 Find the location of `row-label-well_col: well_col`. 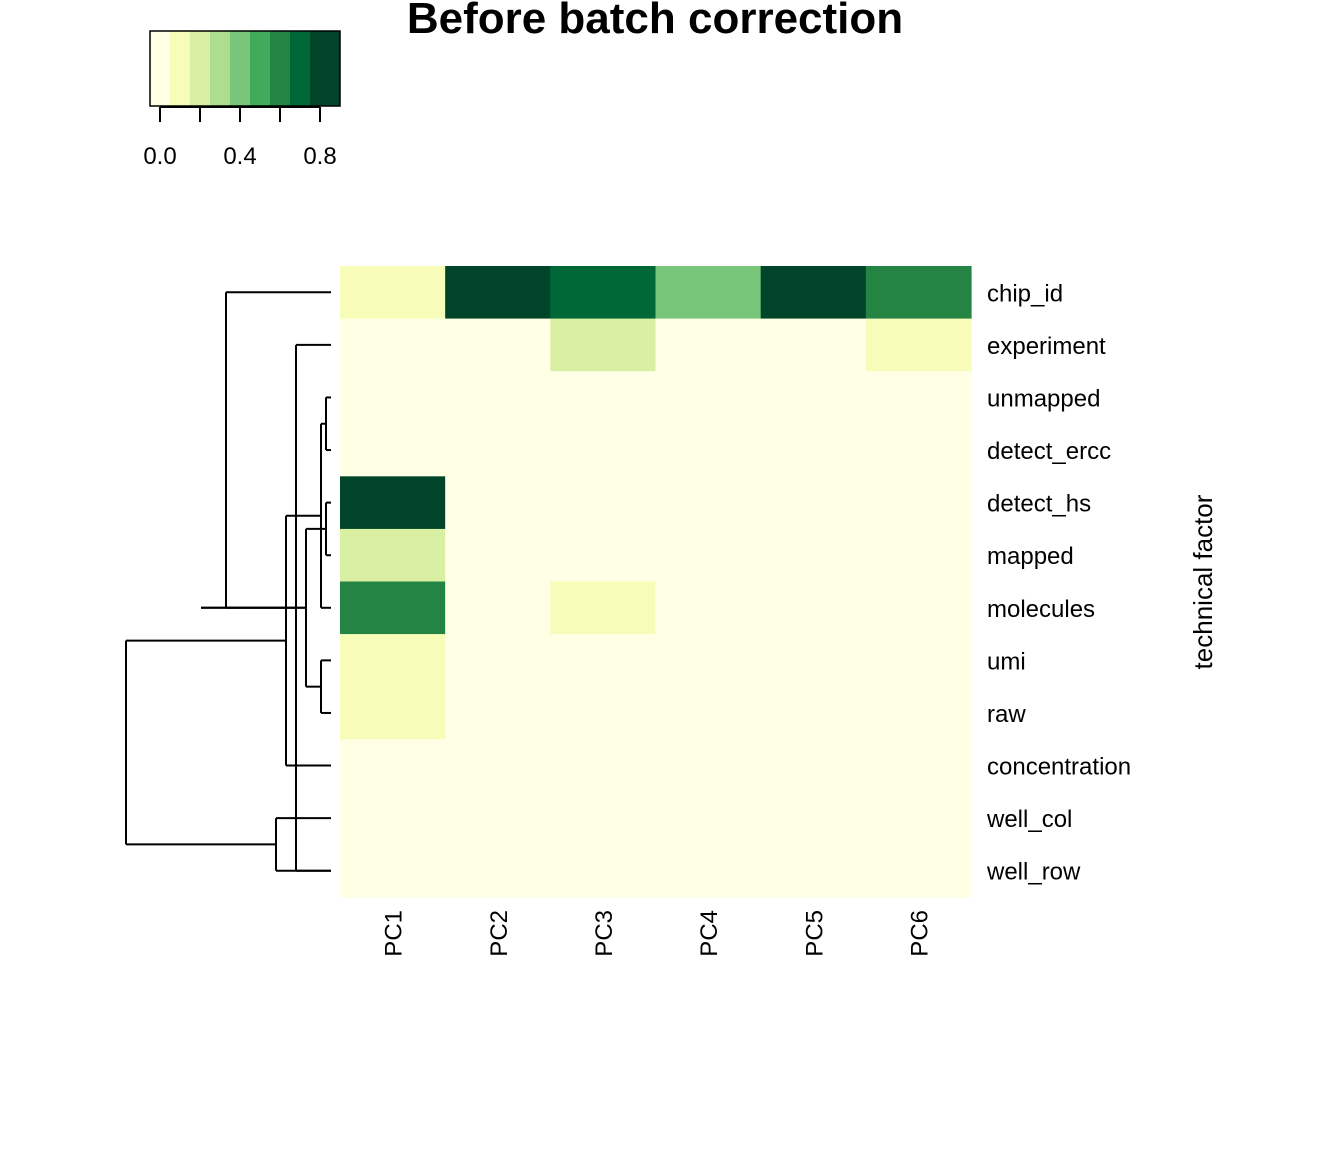

row-label-well_col: well_col is located at coordinates (1029, 819).